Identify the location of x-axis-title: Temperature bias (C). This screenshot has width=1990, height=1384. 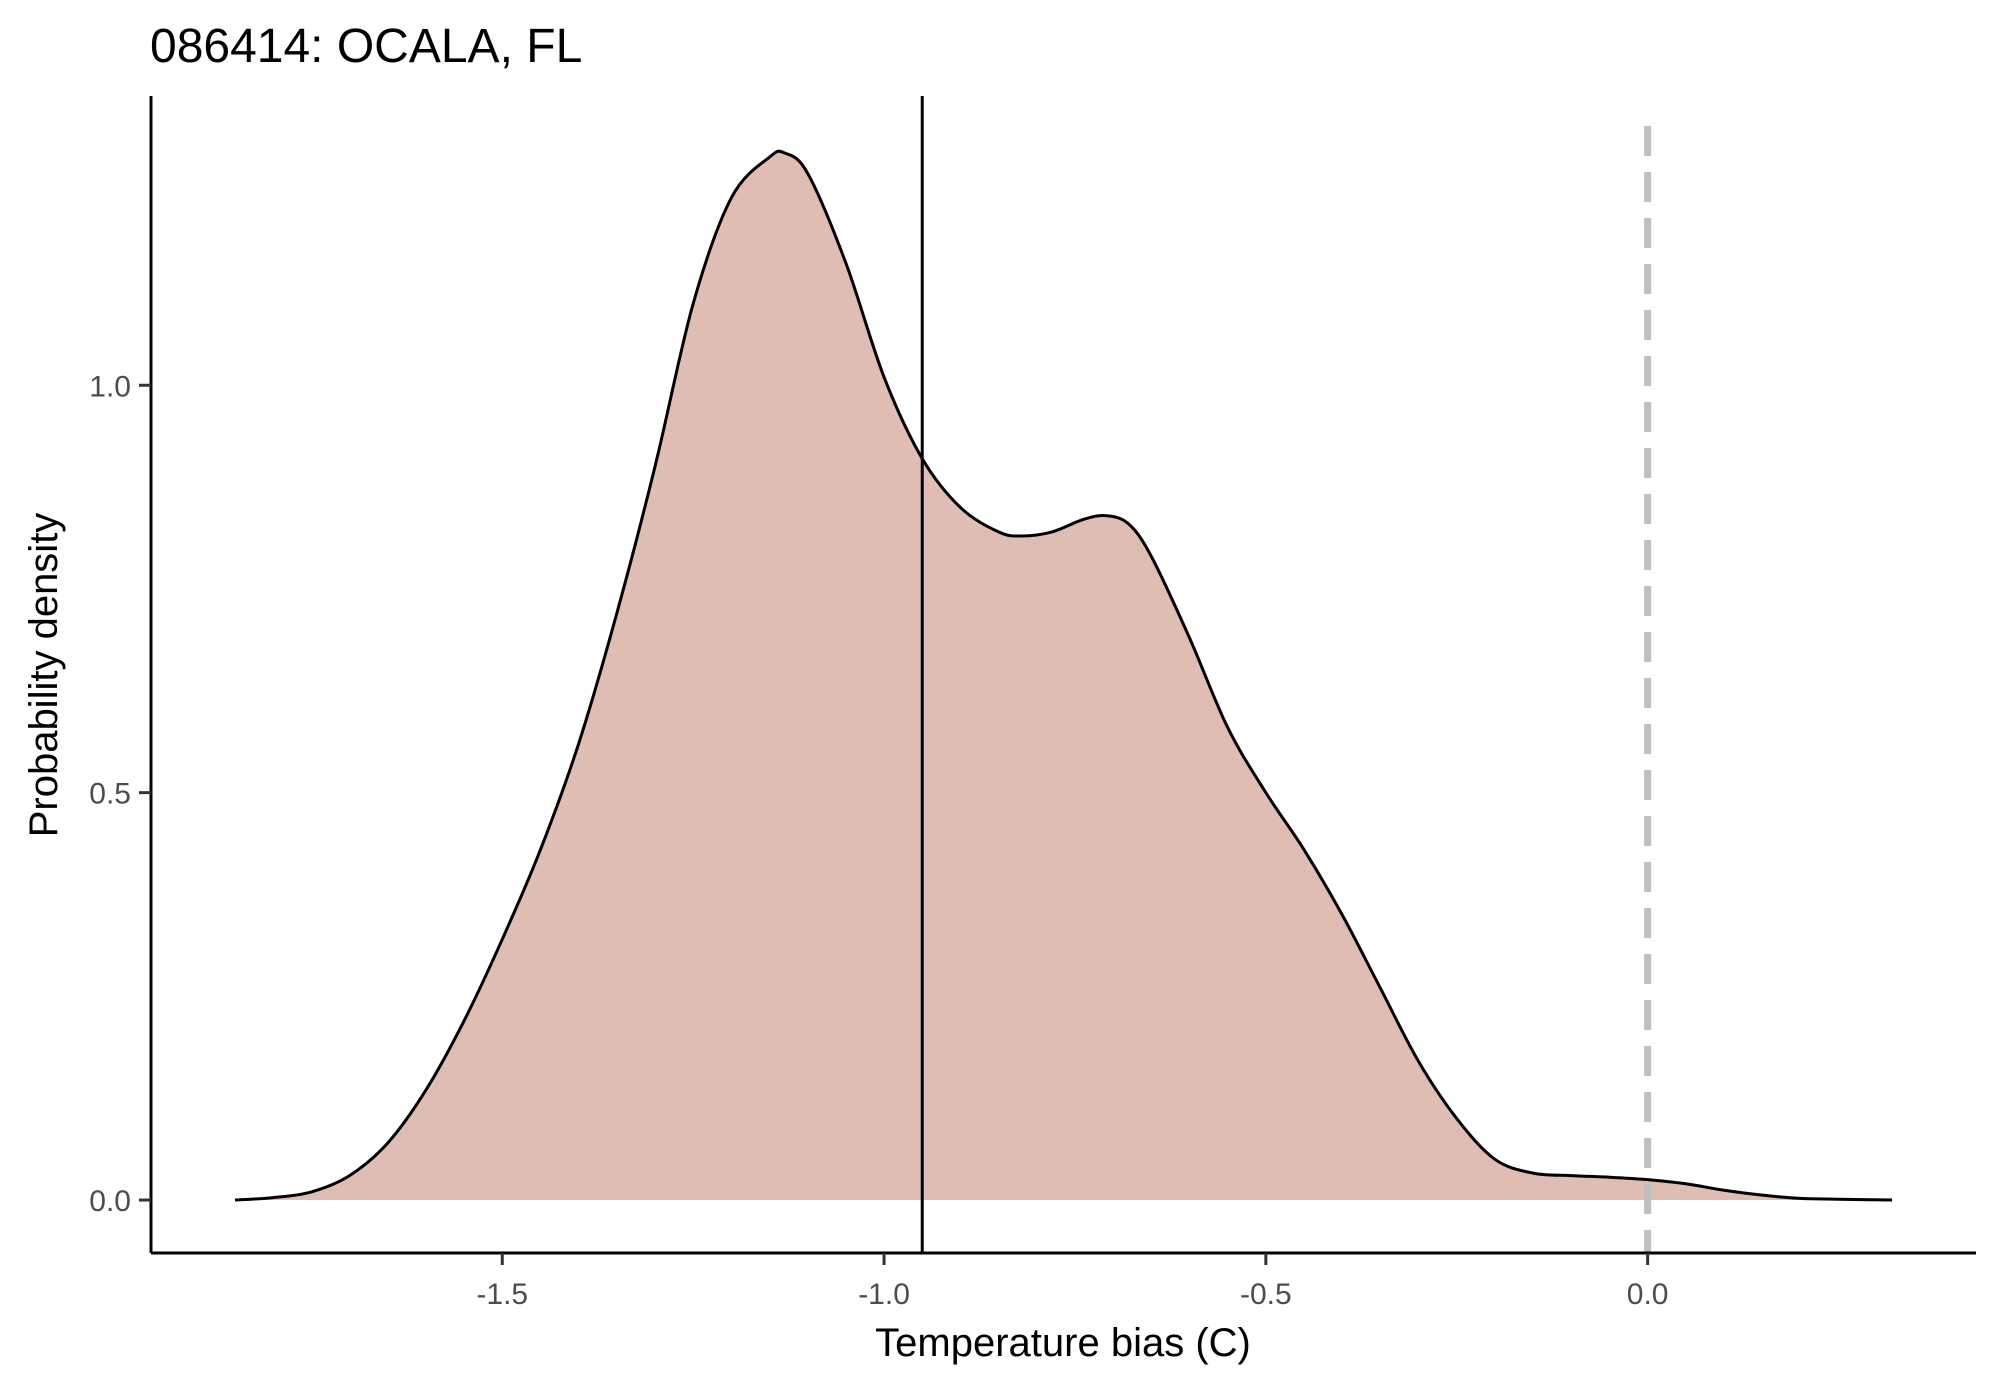
(1063, 1343).